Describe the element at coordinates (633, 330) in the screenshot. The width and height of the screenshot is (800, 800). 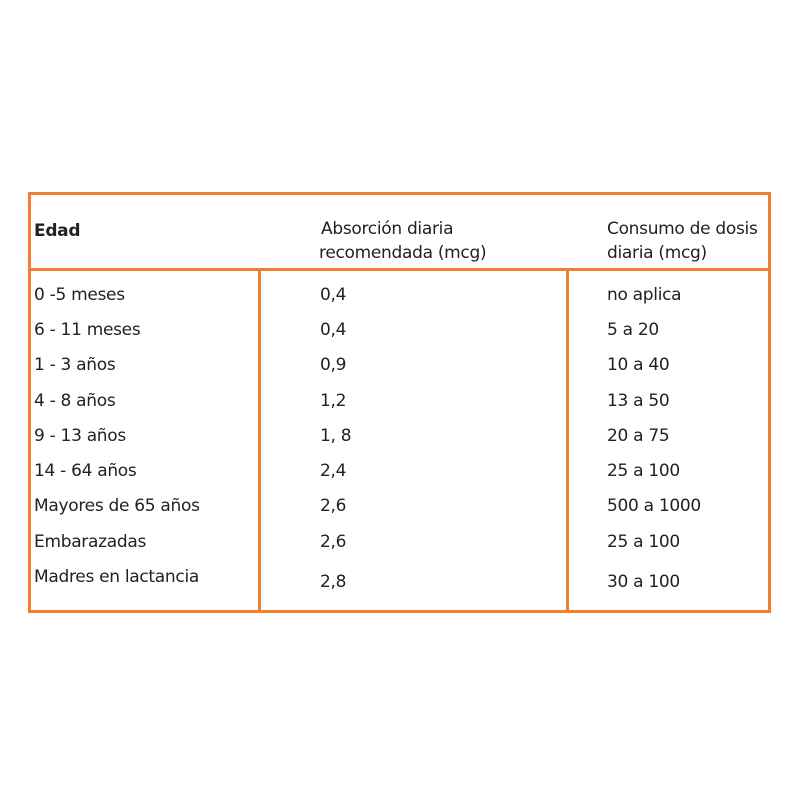
I see `cell-consumo: 5 a 20` at that location.